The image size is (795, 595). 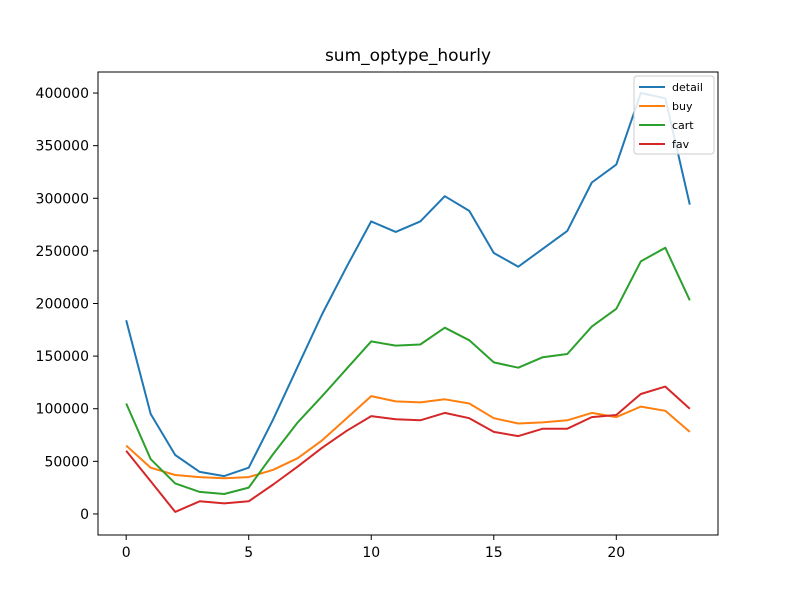 I want to click on y-tick-label: 50000, so click(x=66, y=462).